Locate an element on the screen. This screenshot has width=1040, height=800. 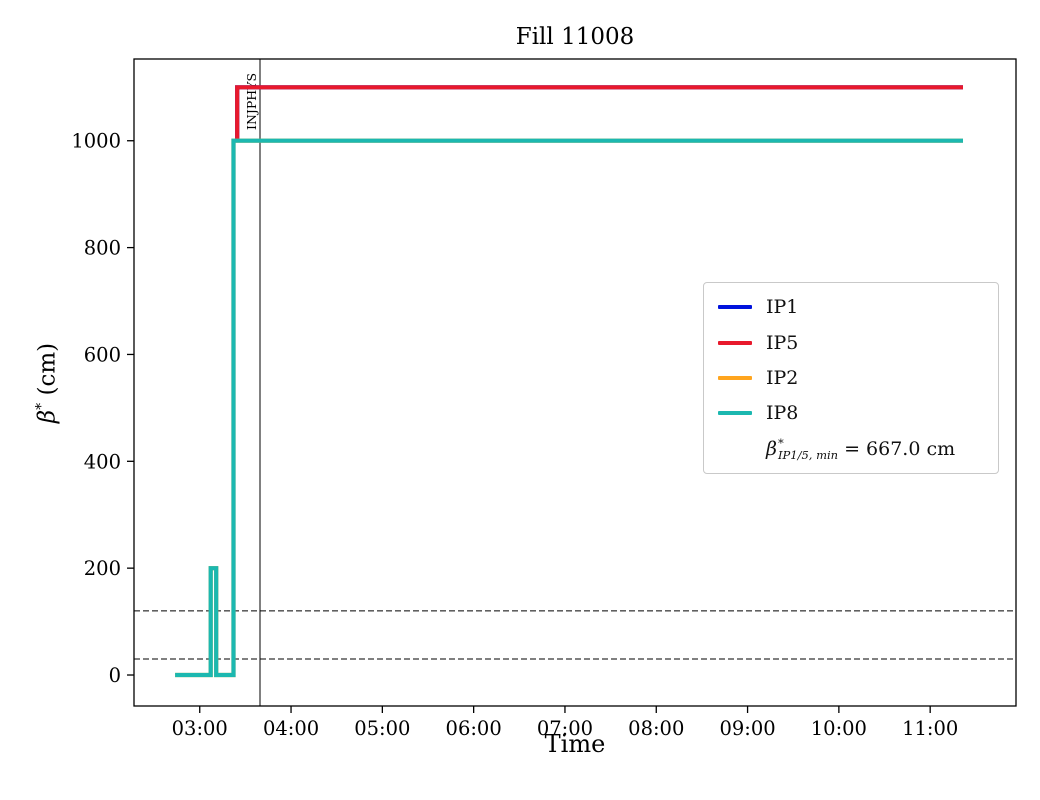
legend-entry-ip1: IP1 is located at coordinates (851, 307).